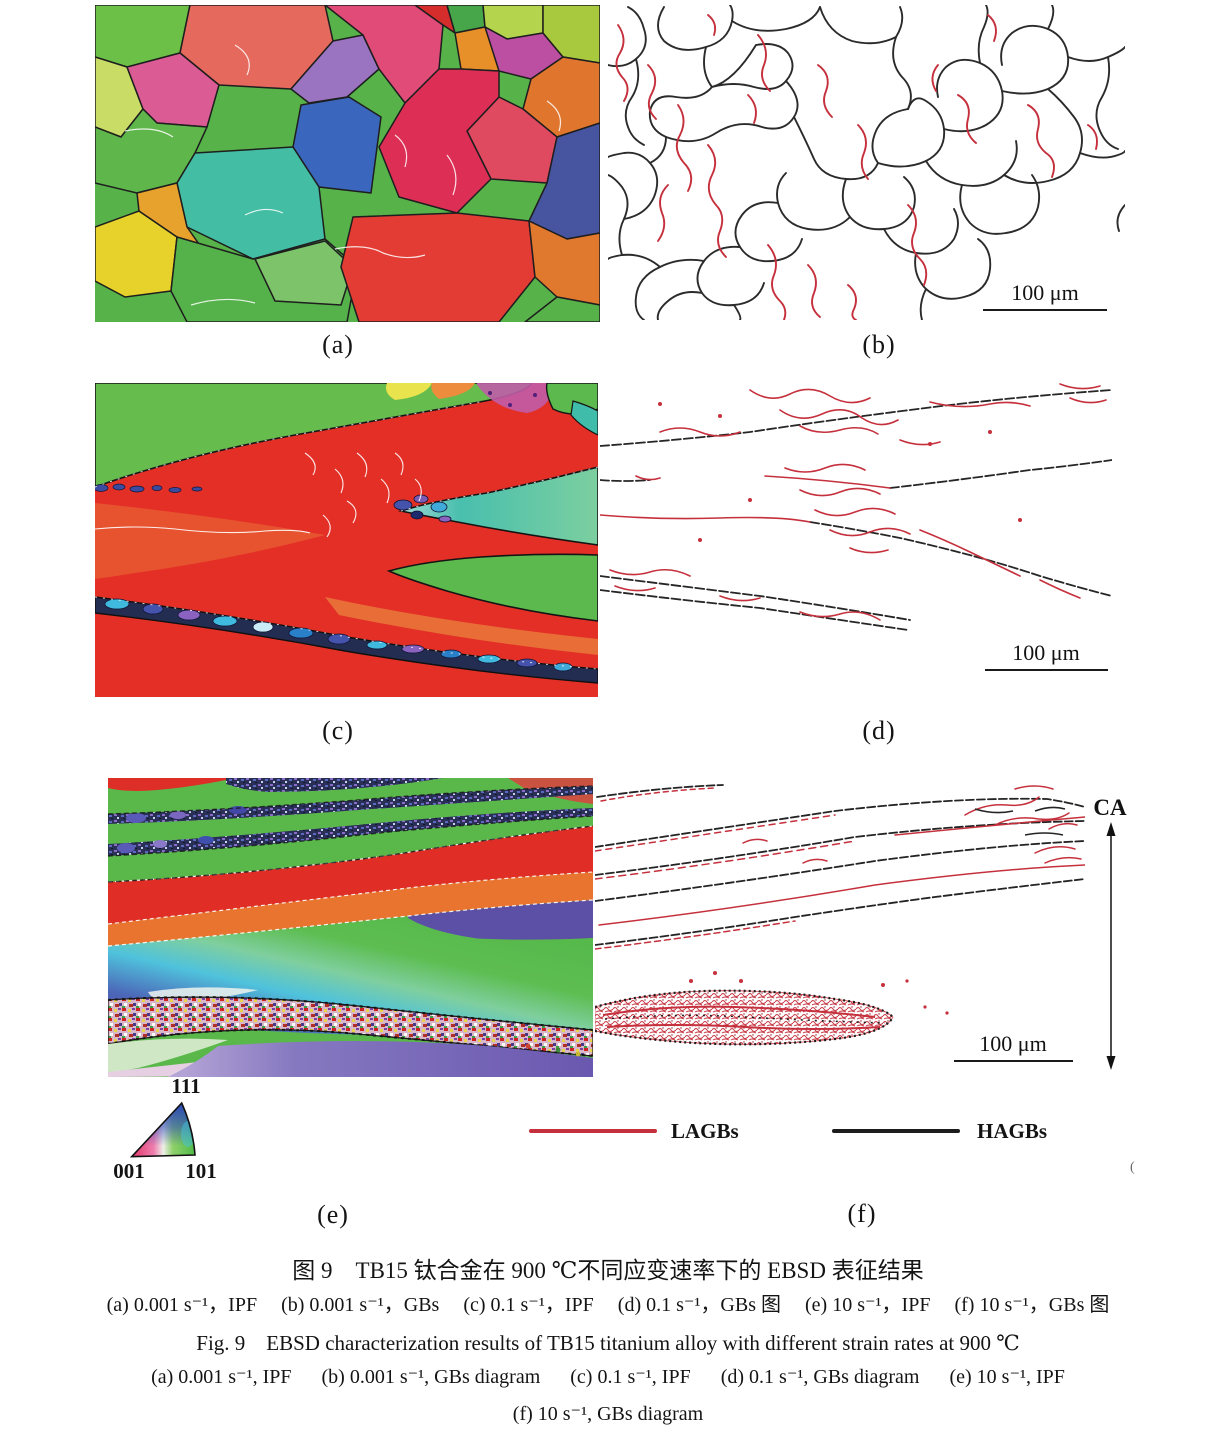  Describe the element at coordinates (1046, 652) in the screenshot. I see `scalebar-d-label: 100 μm` at that location.